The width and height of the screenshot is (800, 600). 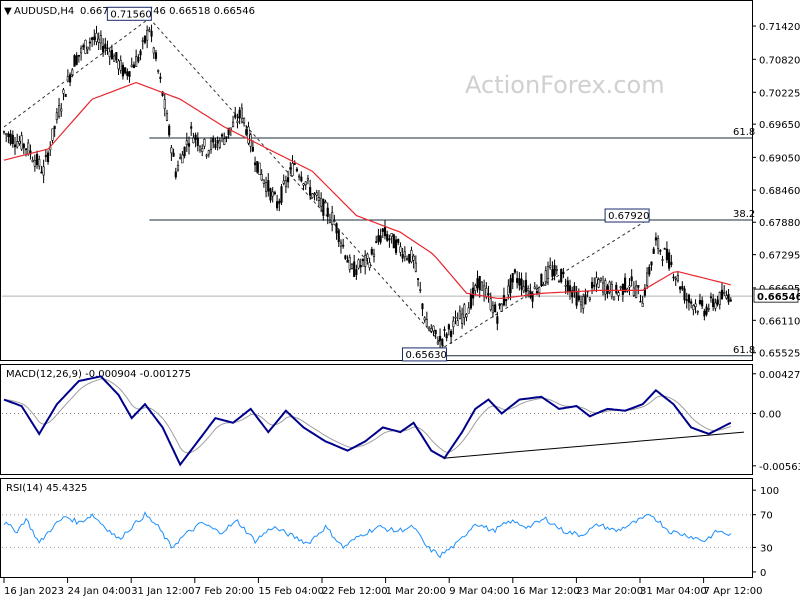 I want to click on ohlc-header: 0.66737 0.66746 0.66518 0.66546, so click(x=167, y=11).